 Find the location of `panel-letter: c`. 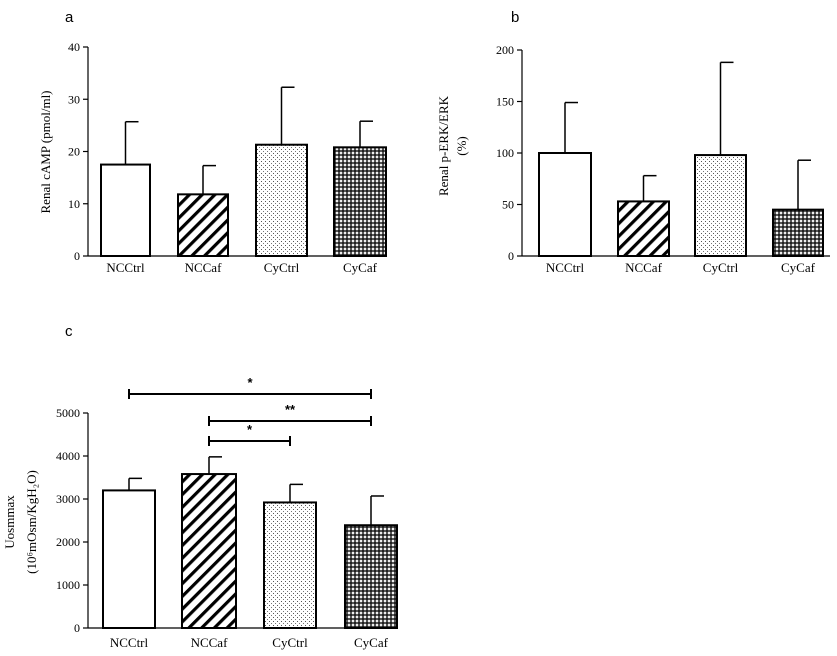

panel-letter: c is located at coordinates (69, 331).